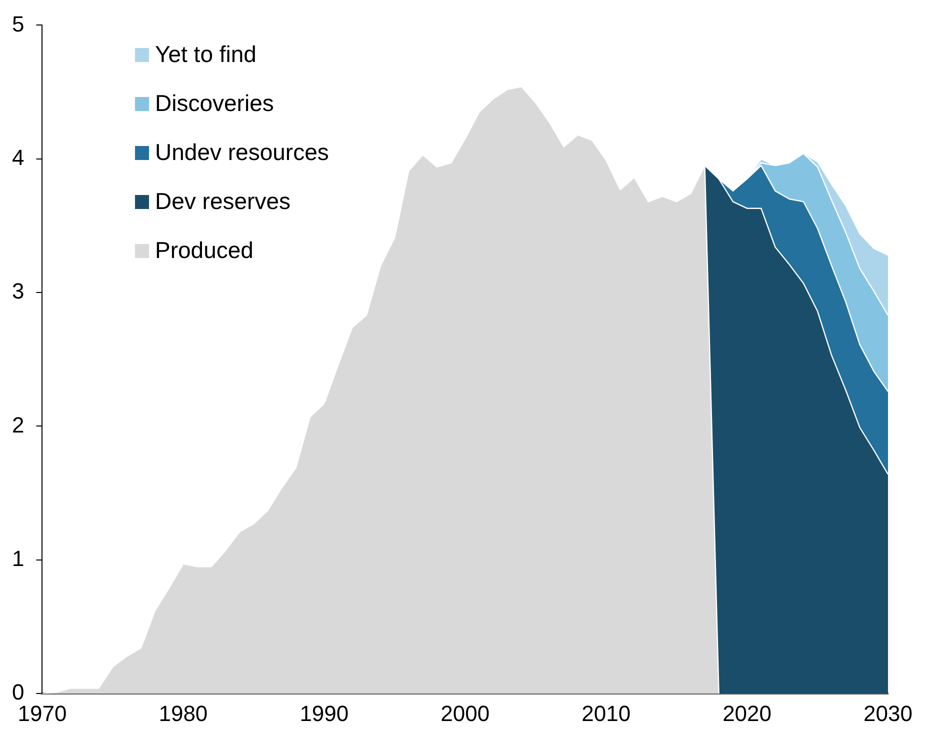 The width and height of the screenshot is (928, 730). Describe the element at coordinates (18, 425) in the screenshot. I see `y-tick-label: 2` at that location.